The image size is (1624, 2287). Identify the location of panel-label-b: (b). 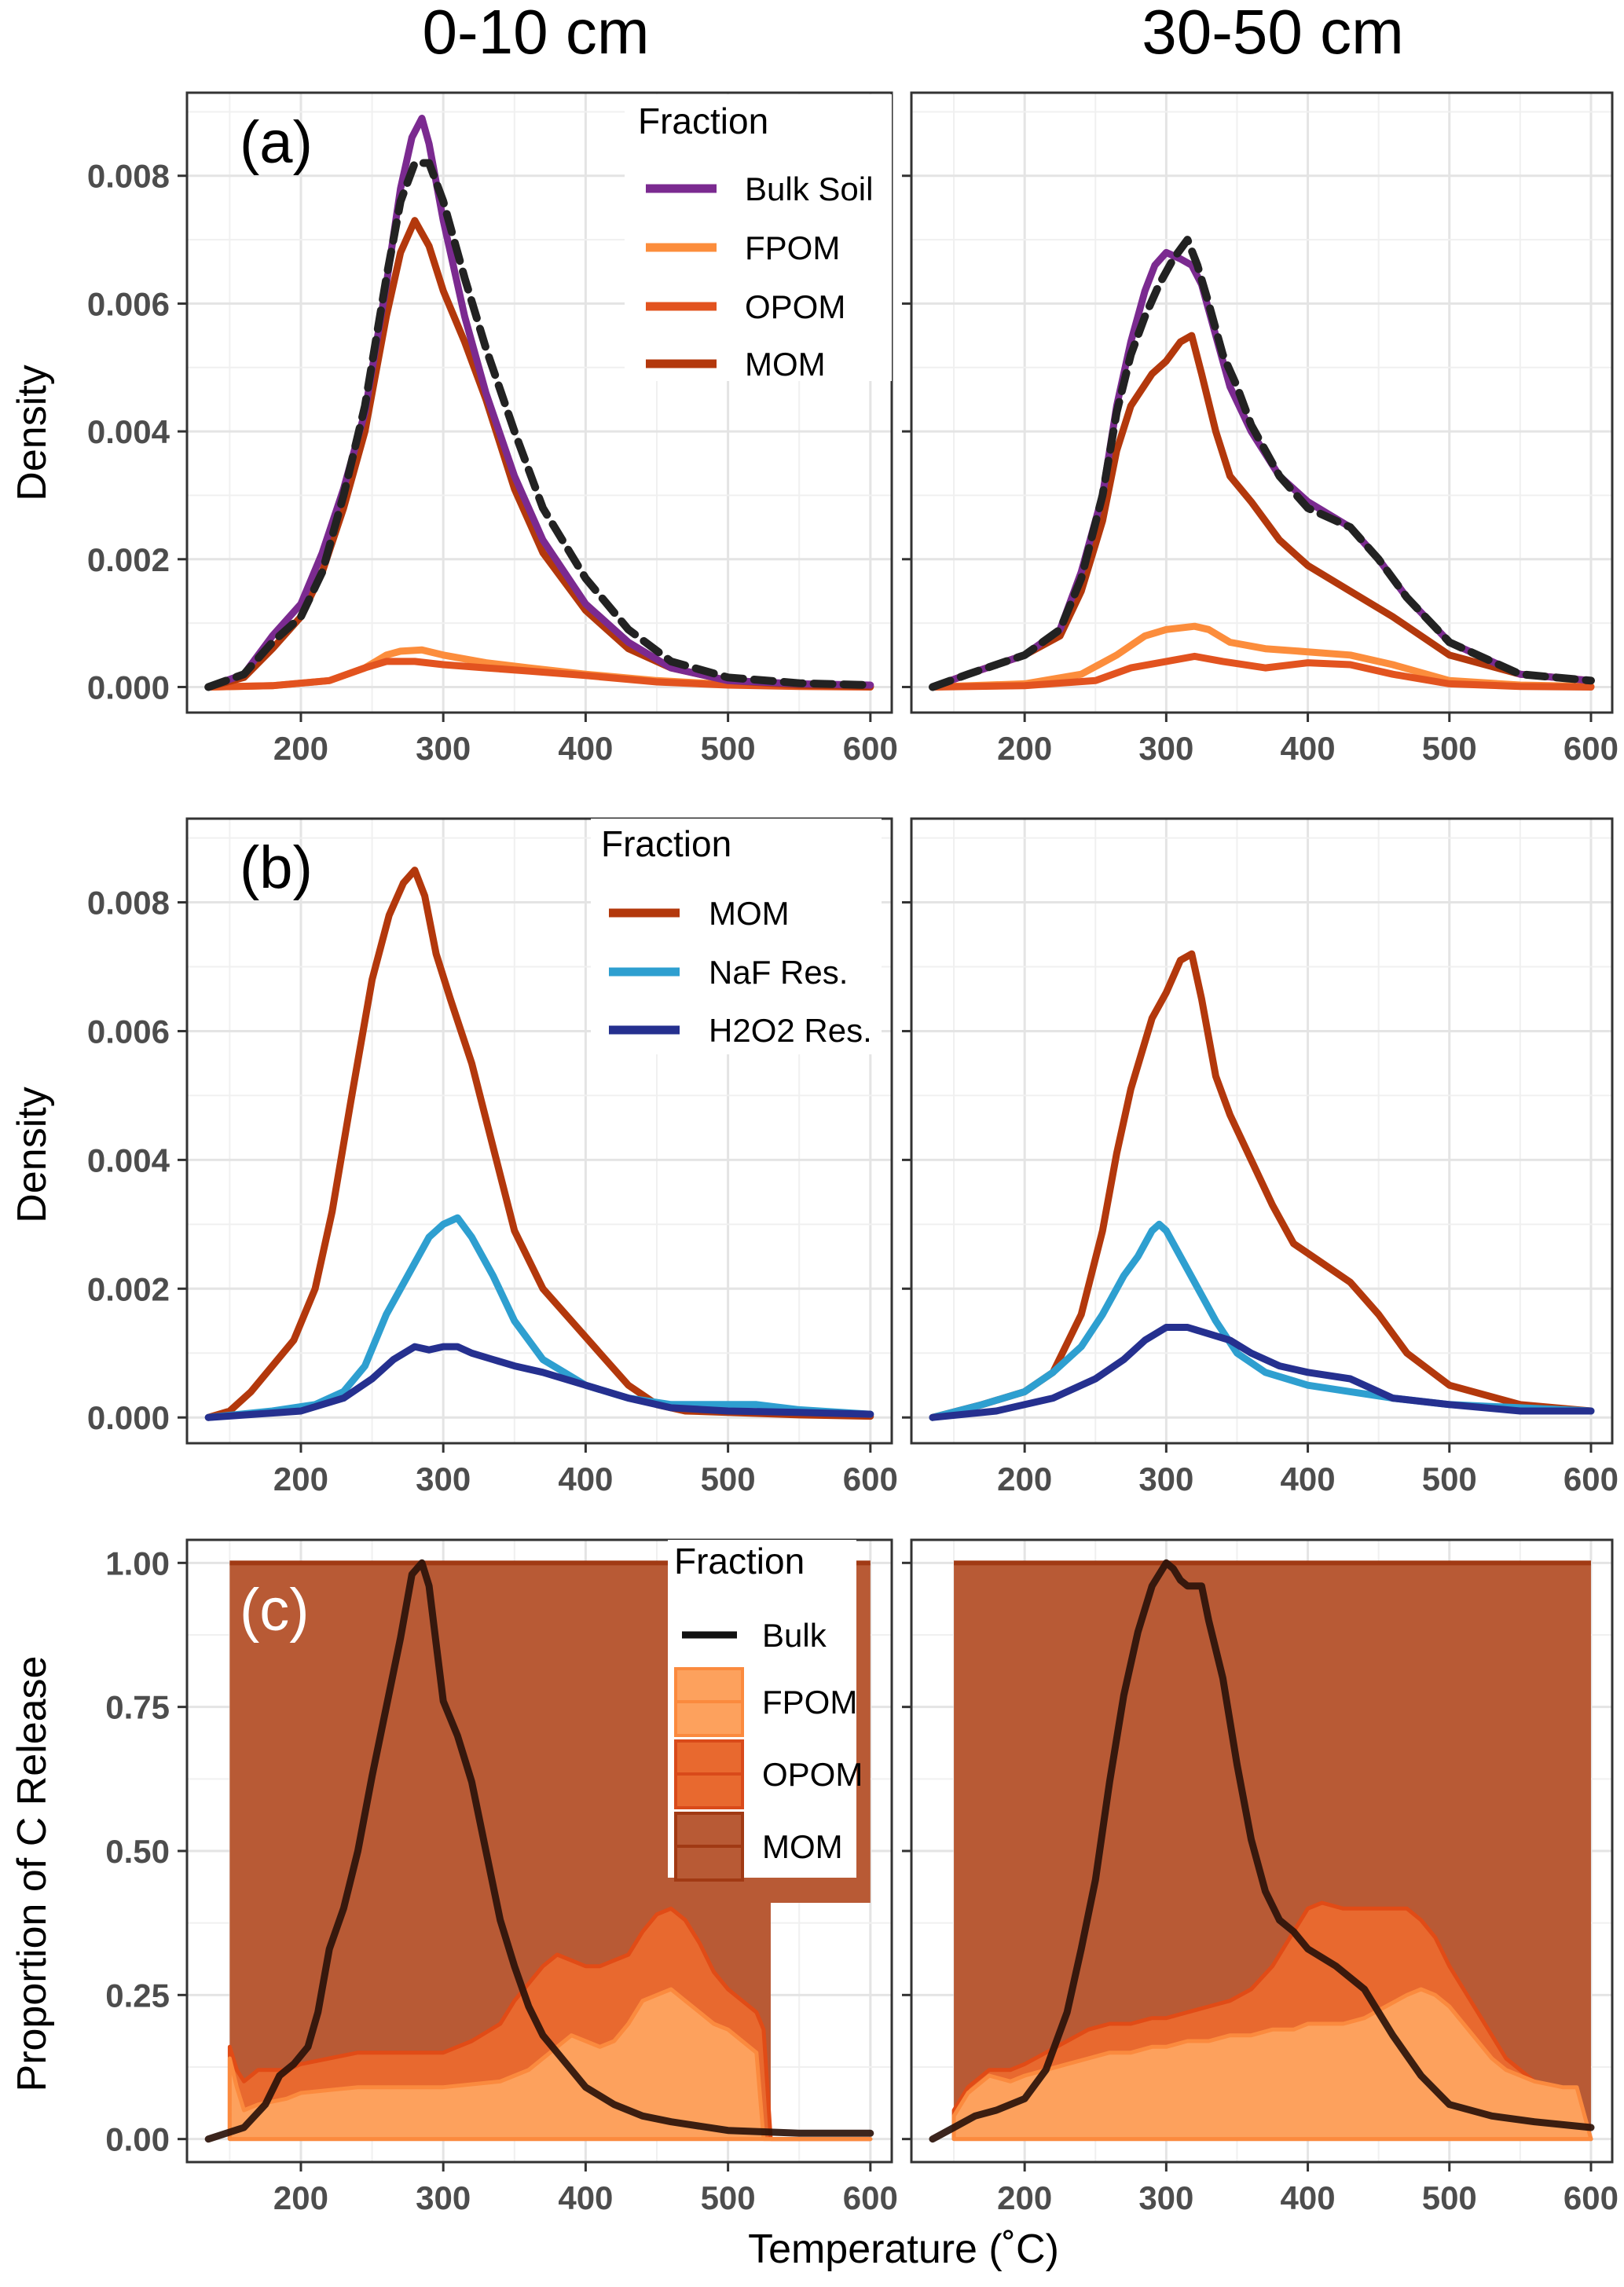
(276, 867).